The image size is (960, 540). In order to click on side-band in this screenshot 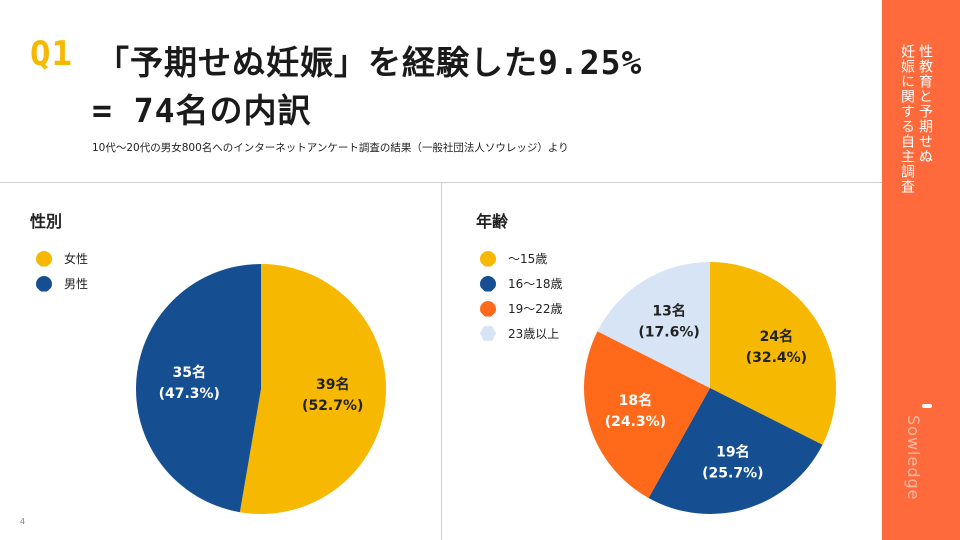, I will do `click(921, 270)`.